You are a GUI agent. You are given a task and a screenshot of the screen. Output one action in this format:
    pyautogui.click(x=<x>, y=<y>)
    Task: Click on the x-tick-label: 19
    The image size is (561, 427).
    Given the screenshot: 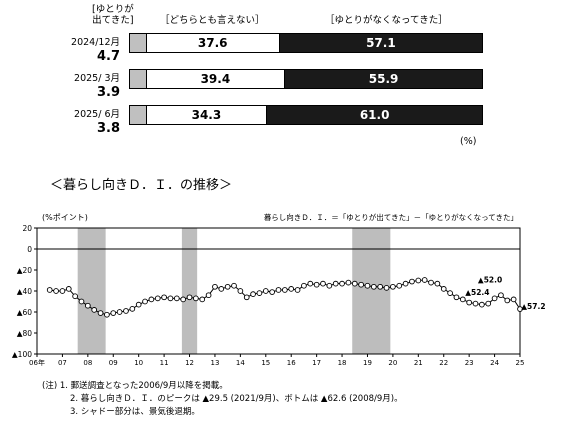 What is the action you would take?
    pyautogui.click(x=367, y=363)
    